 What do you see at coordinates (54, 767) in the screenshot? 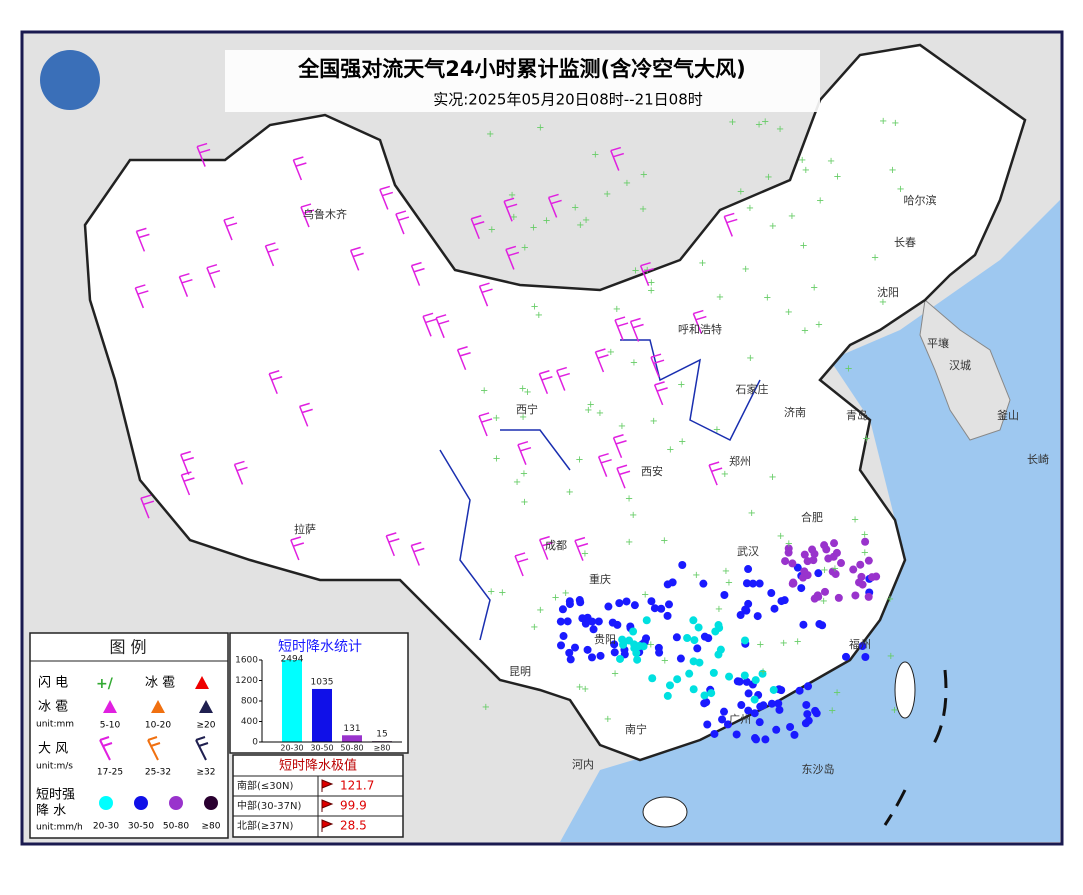
I see `legend-wind-unit: unit:m/s` at bounding box center [54, 767].